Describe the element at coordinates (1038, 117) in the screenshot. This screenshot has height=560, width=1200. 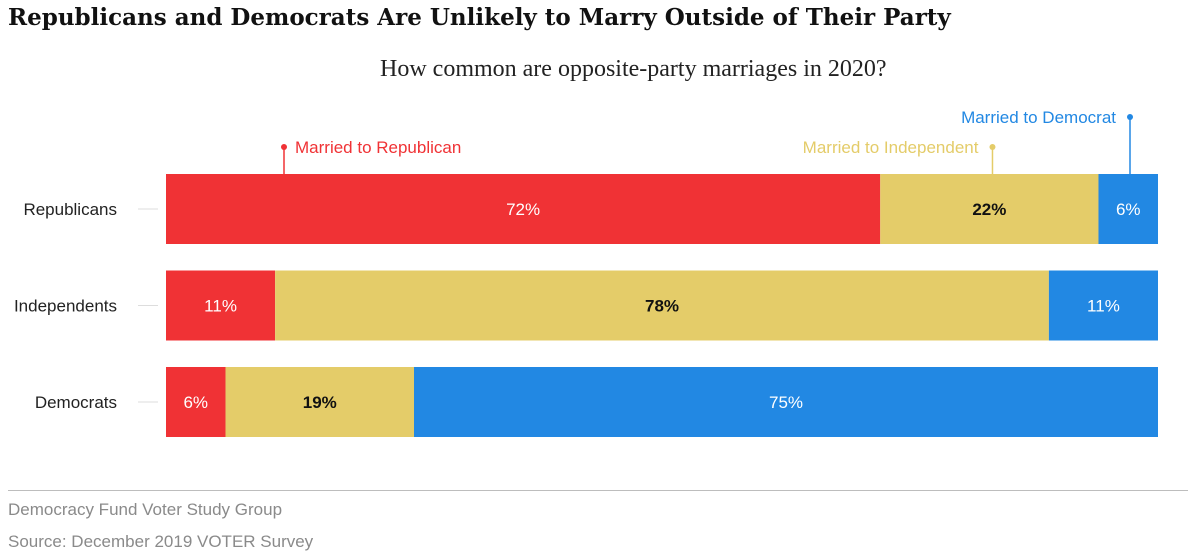
I see `legend-label-married-to-democrat: Married to Democrat` at that location.